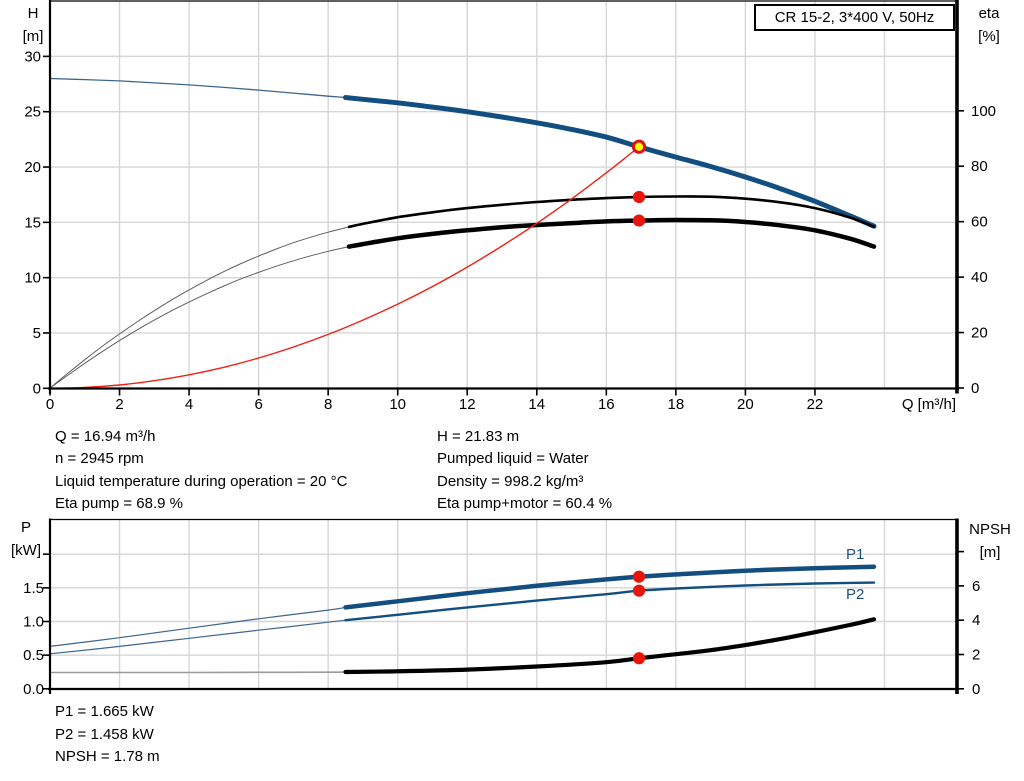 This screenshot has height=781, width=1024. I want to click on x-axis-title: Q [m³/h], so click(929, 404).